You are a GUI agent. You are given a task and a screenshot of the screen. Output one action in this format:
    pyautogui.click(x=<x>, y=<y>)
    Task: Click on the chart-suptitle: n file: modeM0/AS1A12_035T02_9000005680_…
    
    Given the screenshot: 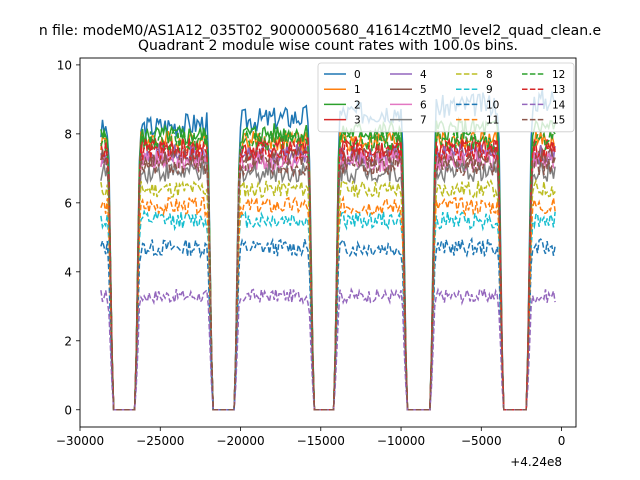 What is the action you would take?
    pyautogui.click(x=320, y=31)
    